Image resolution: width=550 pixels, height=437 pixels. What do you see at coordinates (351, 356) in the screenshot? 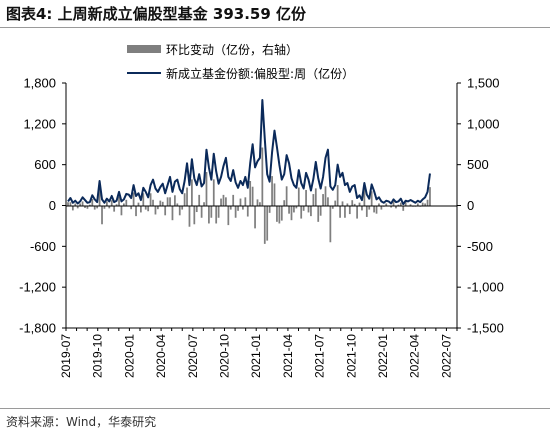
I see `x-tick-label: 2021-10` at bounding box center [351, 356].